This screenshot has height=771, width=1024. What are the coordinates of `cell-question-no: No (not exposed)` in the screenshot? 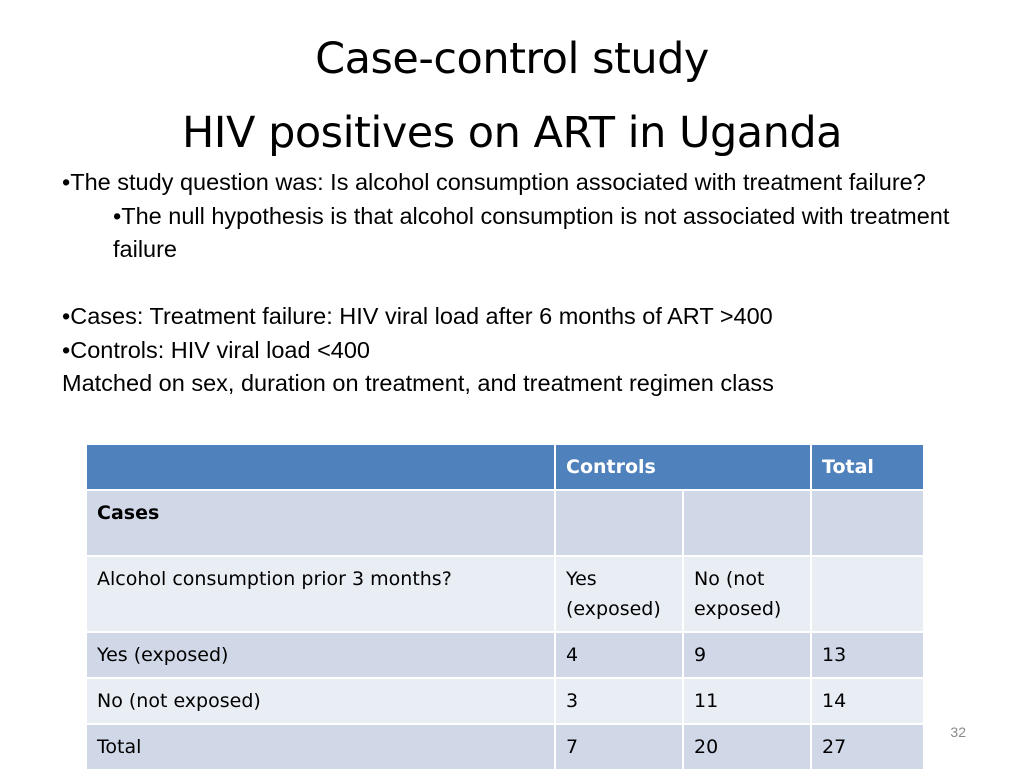 It's located at (747, 594).